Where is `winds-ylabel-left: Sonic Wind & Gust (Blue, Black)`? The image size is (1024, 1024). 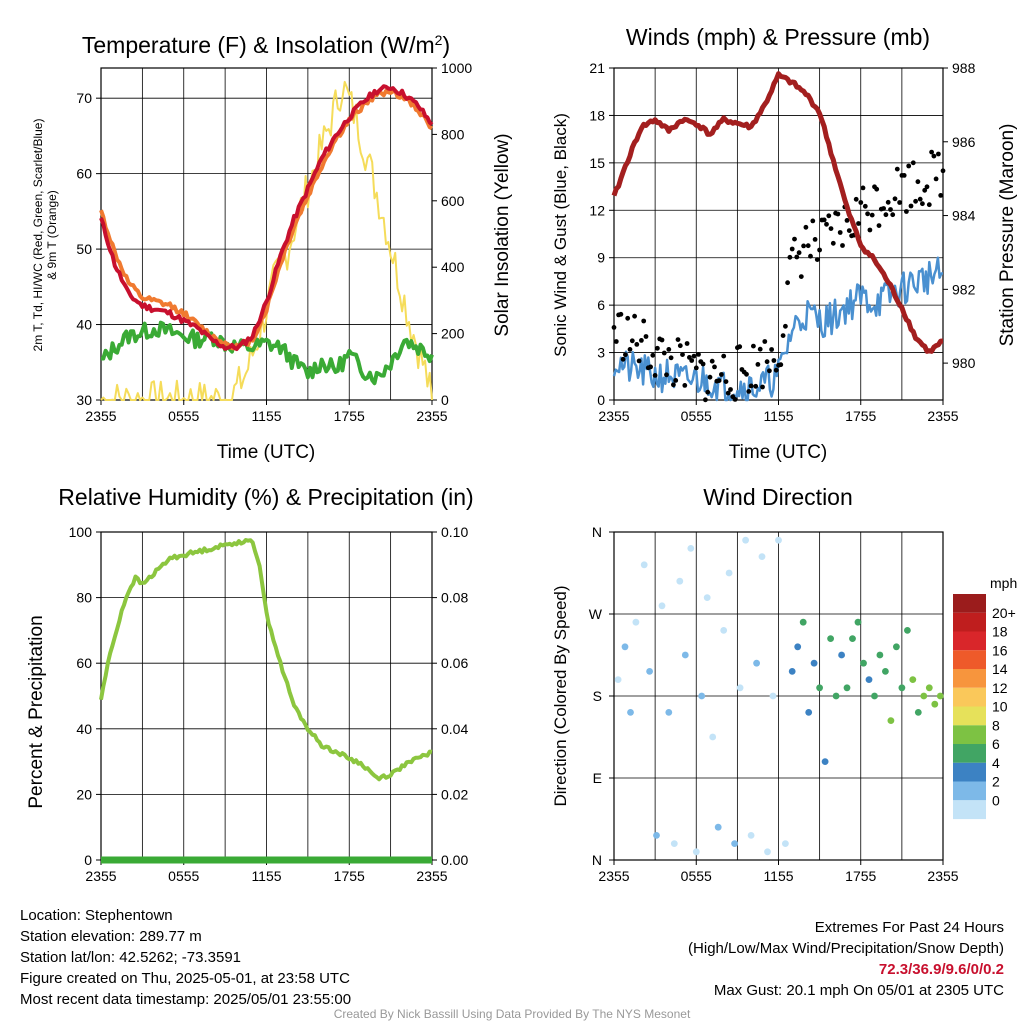 winds-ylabel-left: Sonic Wind & Gust (Blue, Black) is located at coordinates (560, 235).